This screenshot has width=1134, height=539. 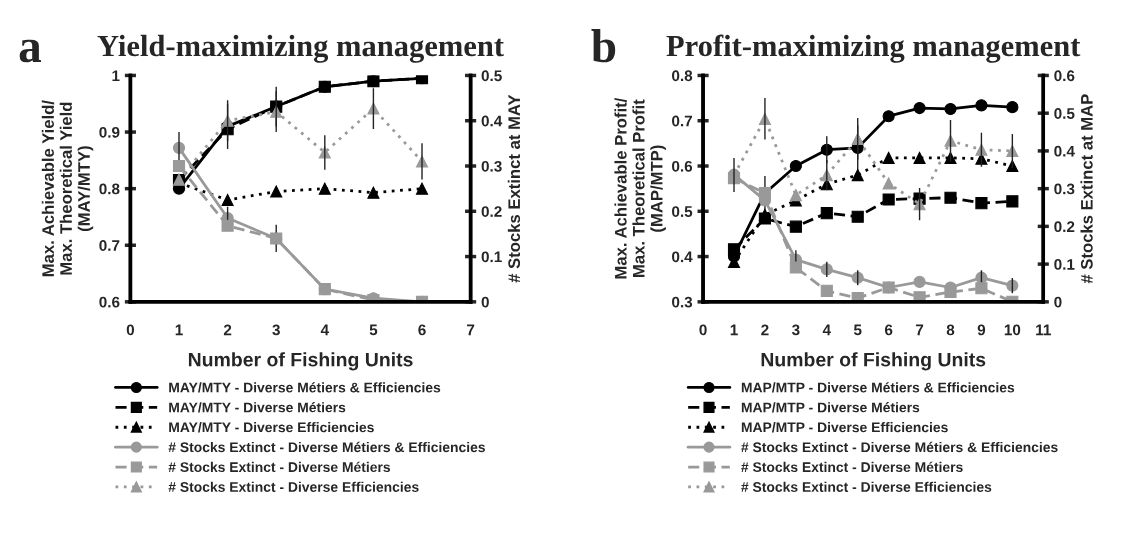 I want to click on y-axis-title: Max. Achievable Profit/ Max. Theoretical Profit (MAP/MTP), so click(x=640, y=188).